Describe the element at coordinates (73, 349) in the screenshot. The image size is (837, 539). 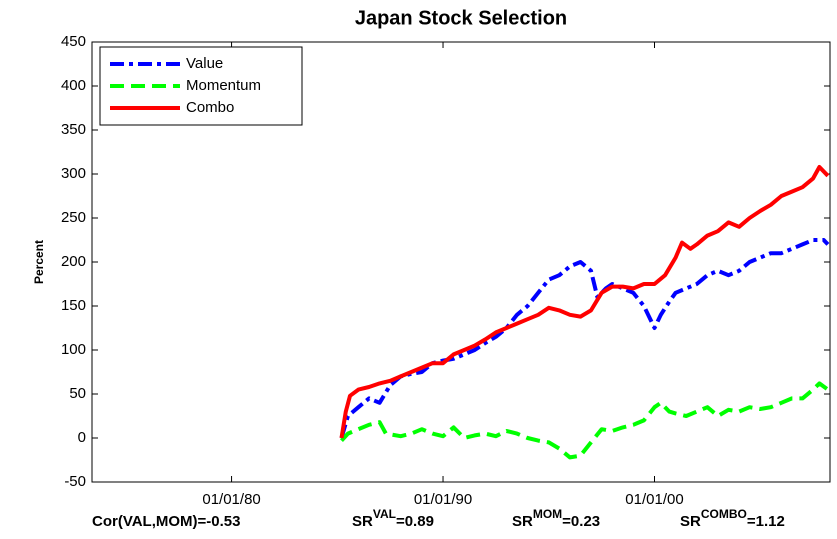
I see `y-tick-label: 100` at that location.